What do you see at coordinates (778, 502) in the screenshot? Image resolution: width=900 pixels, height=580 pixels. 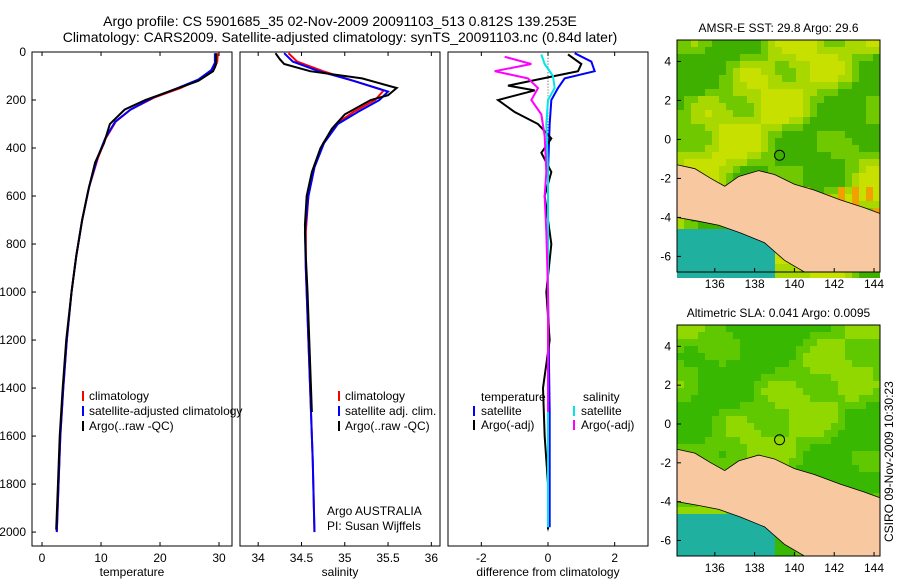 I see `land-mass` at bounding box center [778, 502].